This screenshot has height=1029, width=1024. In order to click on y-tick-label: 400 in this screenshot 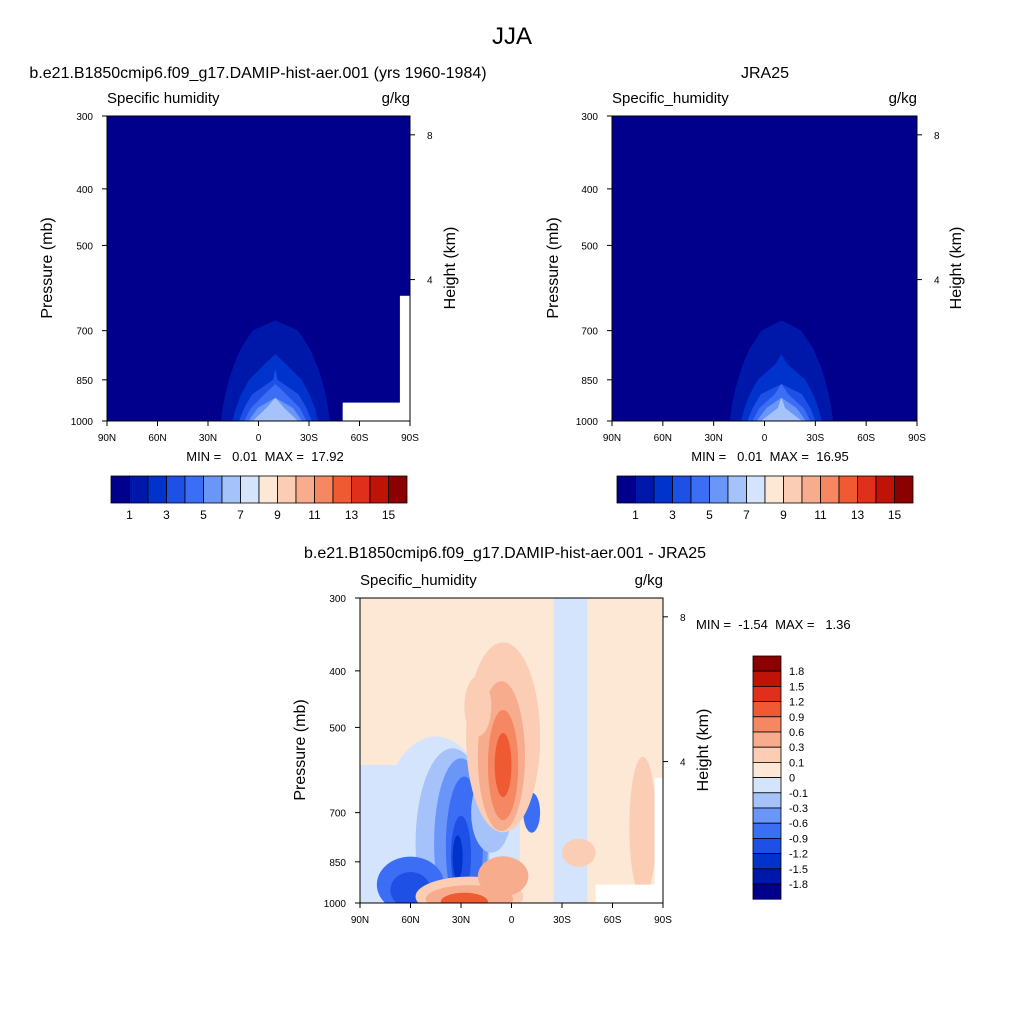, I will do `click(84, 190)`.